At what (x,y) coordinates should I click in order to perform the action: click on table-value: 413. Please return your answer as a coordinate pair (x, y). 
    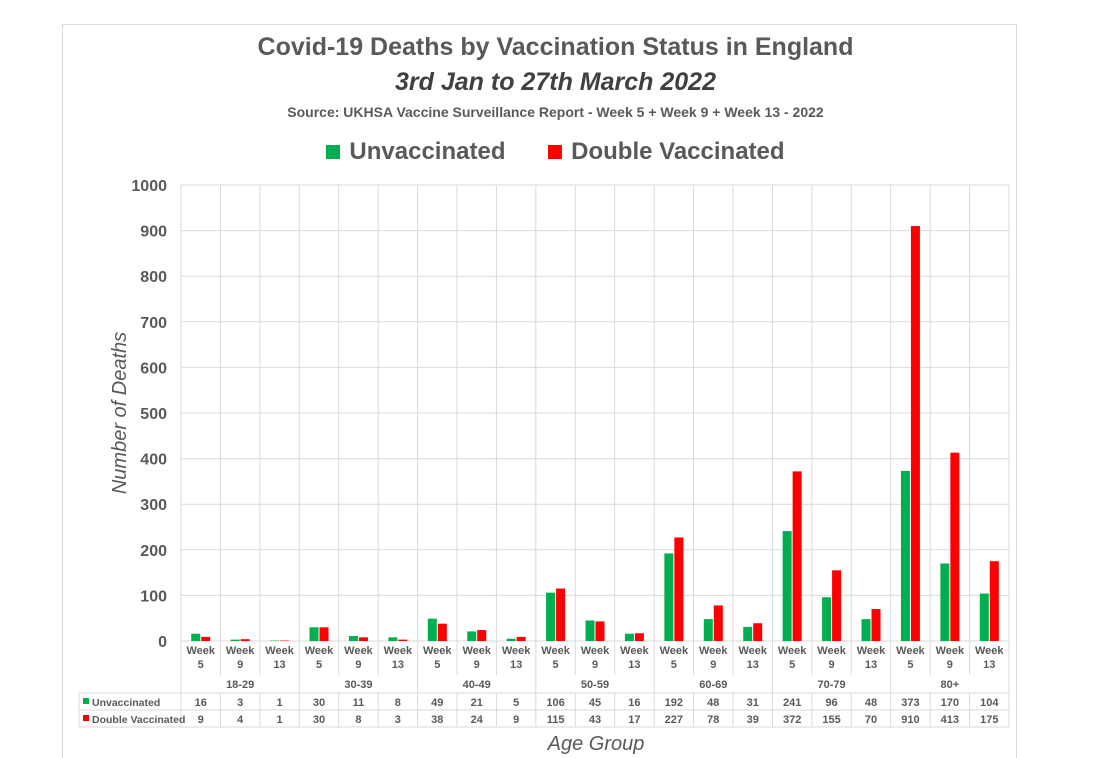
    Looking at the image, I should click on (950, 720).